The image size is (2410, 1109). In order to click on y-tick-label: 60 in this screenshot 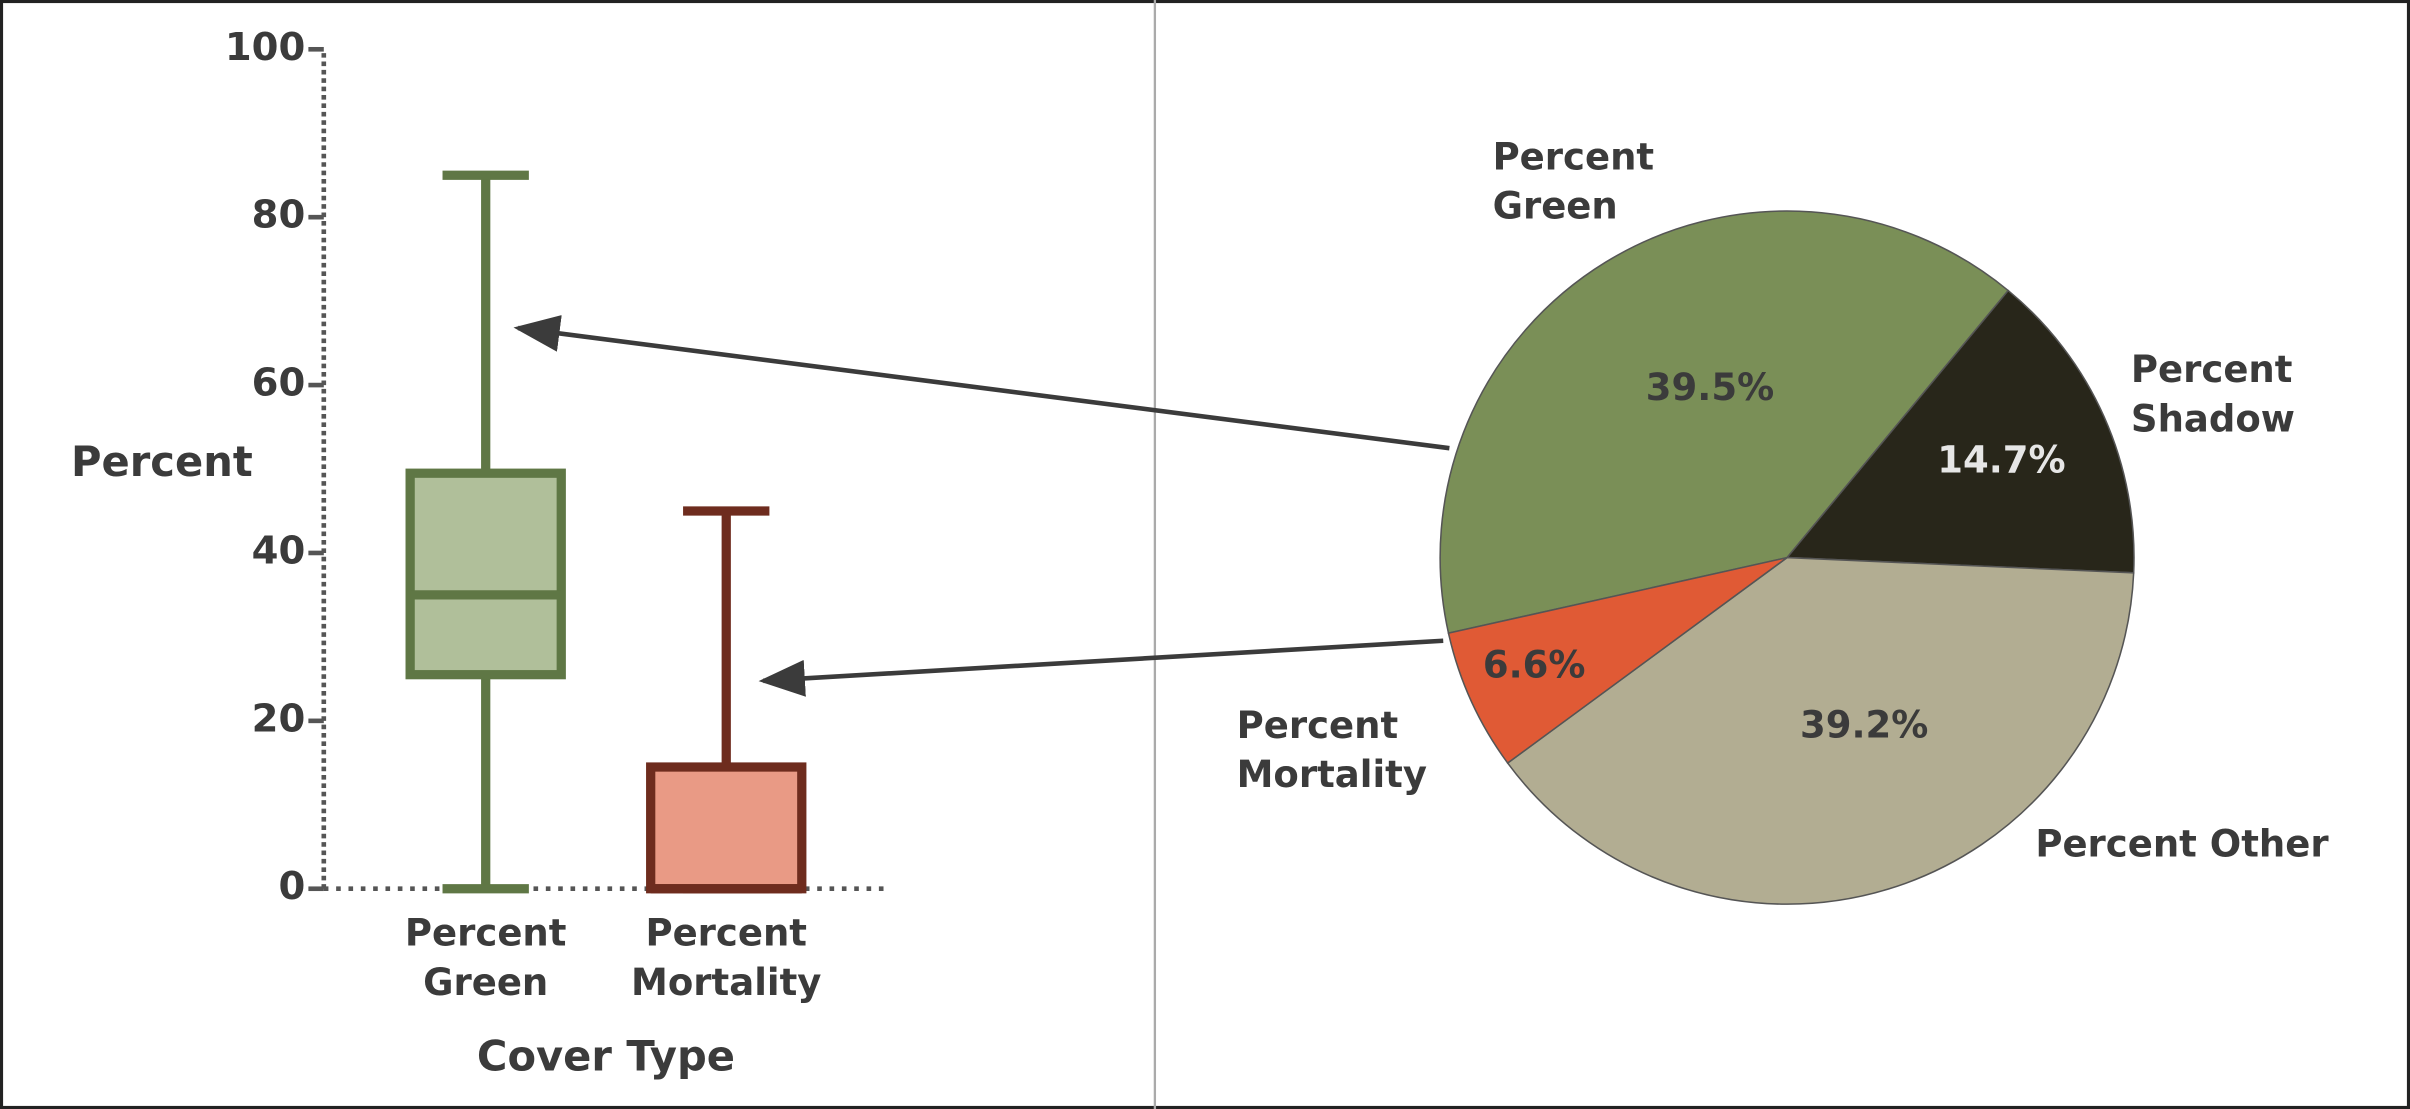, I will do `click(279, 383)`.